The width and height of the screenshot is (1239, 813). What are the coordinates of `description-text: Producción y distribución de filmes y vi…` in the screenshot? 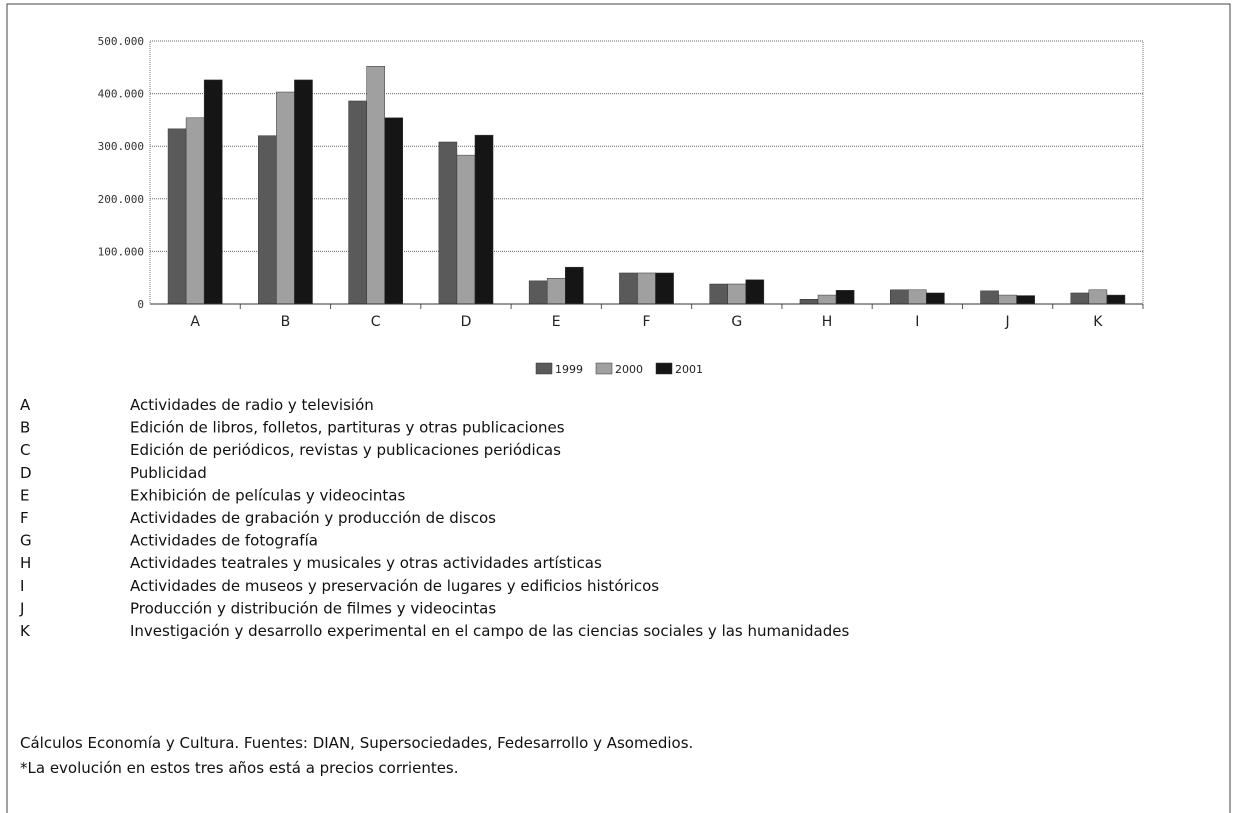 It's located at (313, 608).